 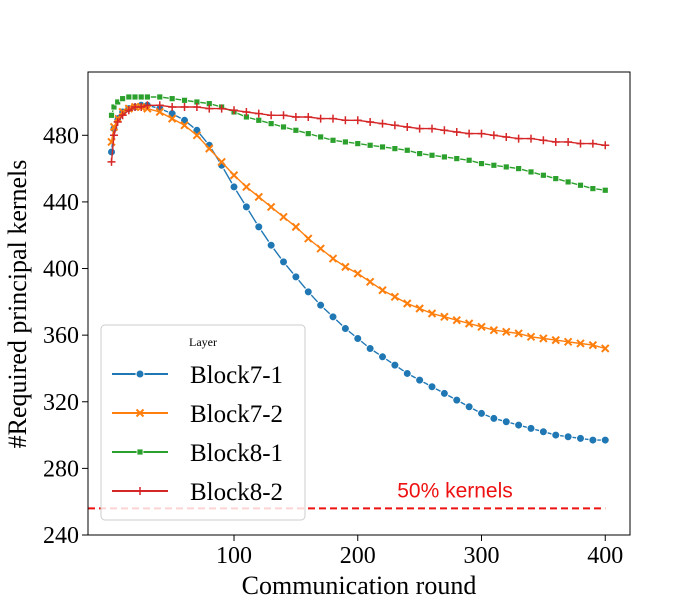 I want to click on legend-label: Block7-2, so click(x=236, y=414).